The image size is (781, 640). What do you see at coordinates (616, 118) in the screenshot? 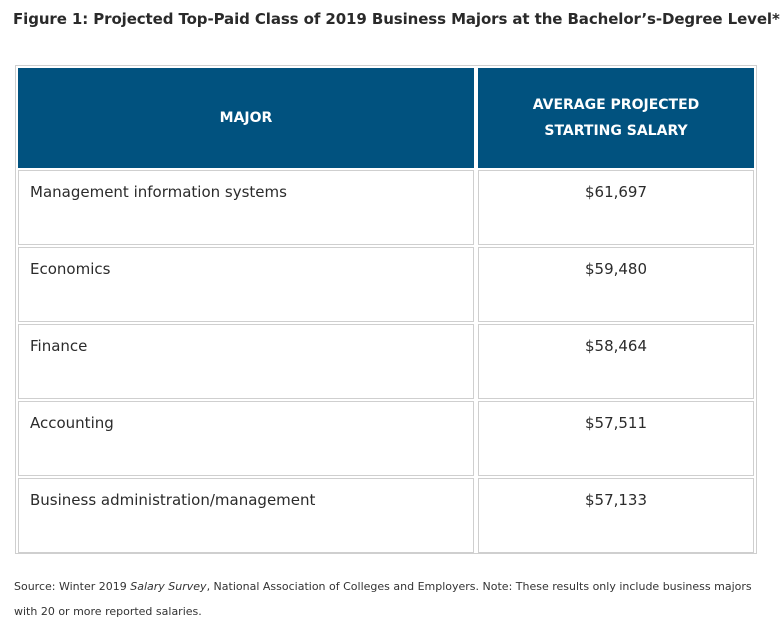
I see `header-salary: AVERAGE PROJECTED STARTING SALARY` at bounding box center [616, 118].